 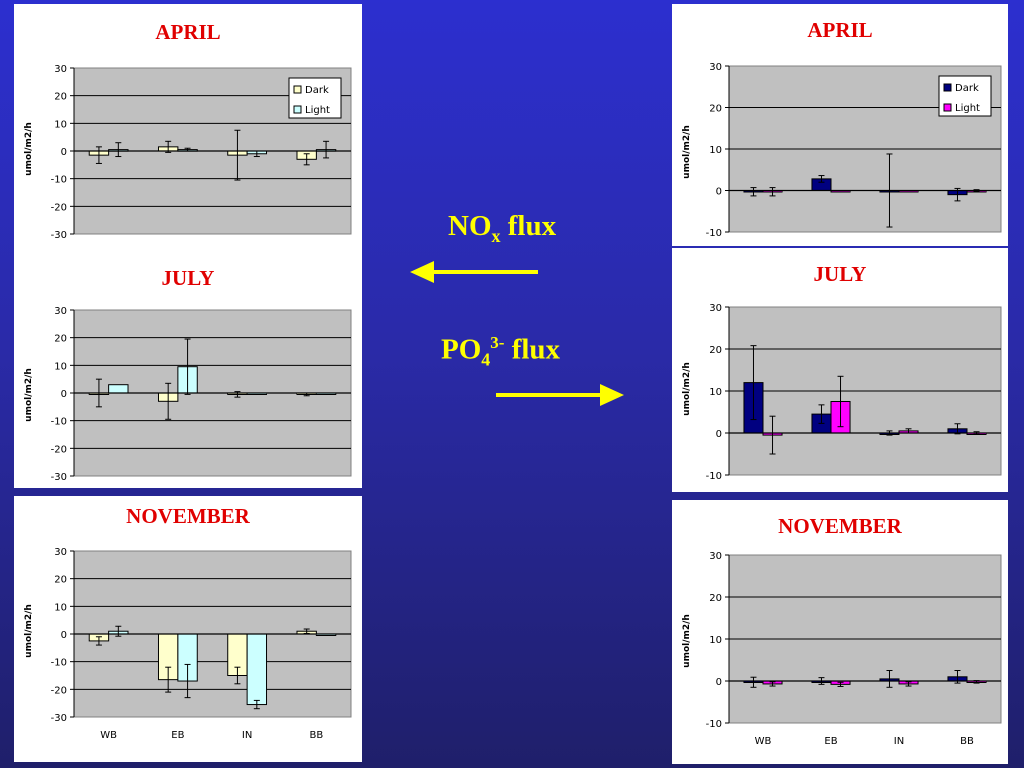 I want to click on left-arrow-icon, so click(x=474, y=272).